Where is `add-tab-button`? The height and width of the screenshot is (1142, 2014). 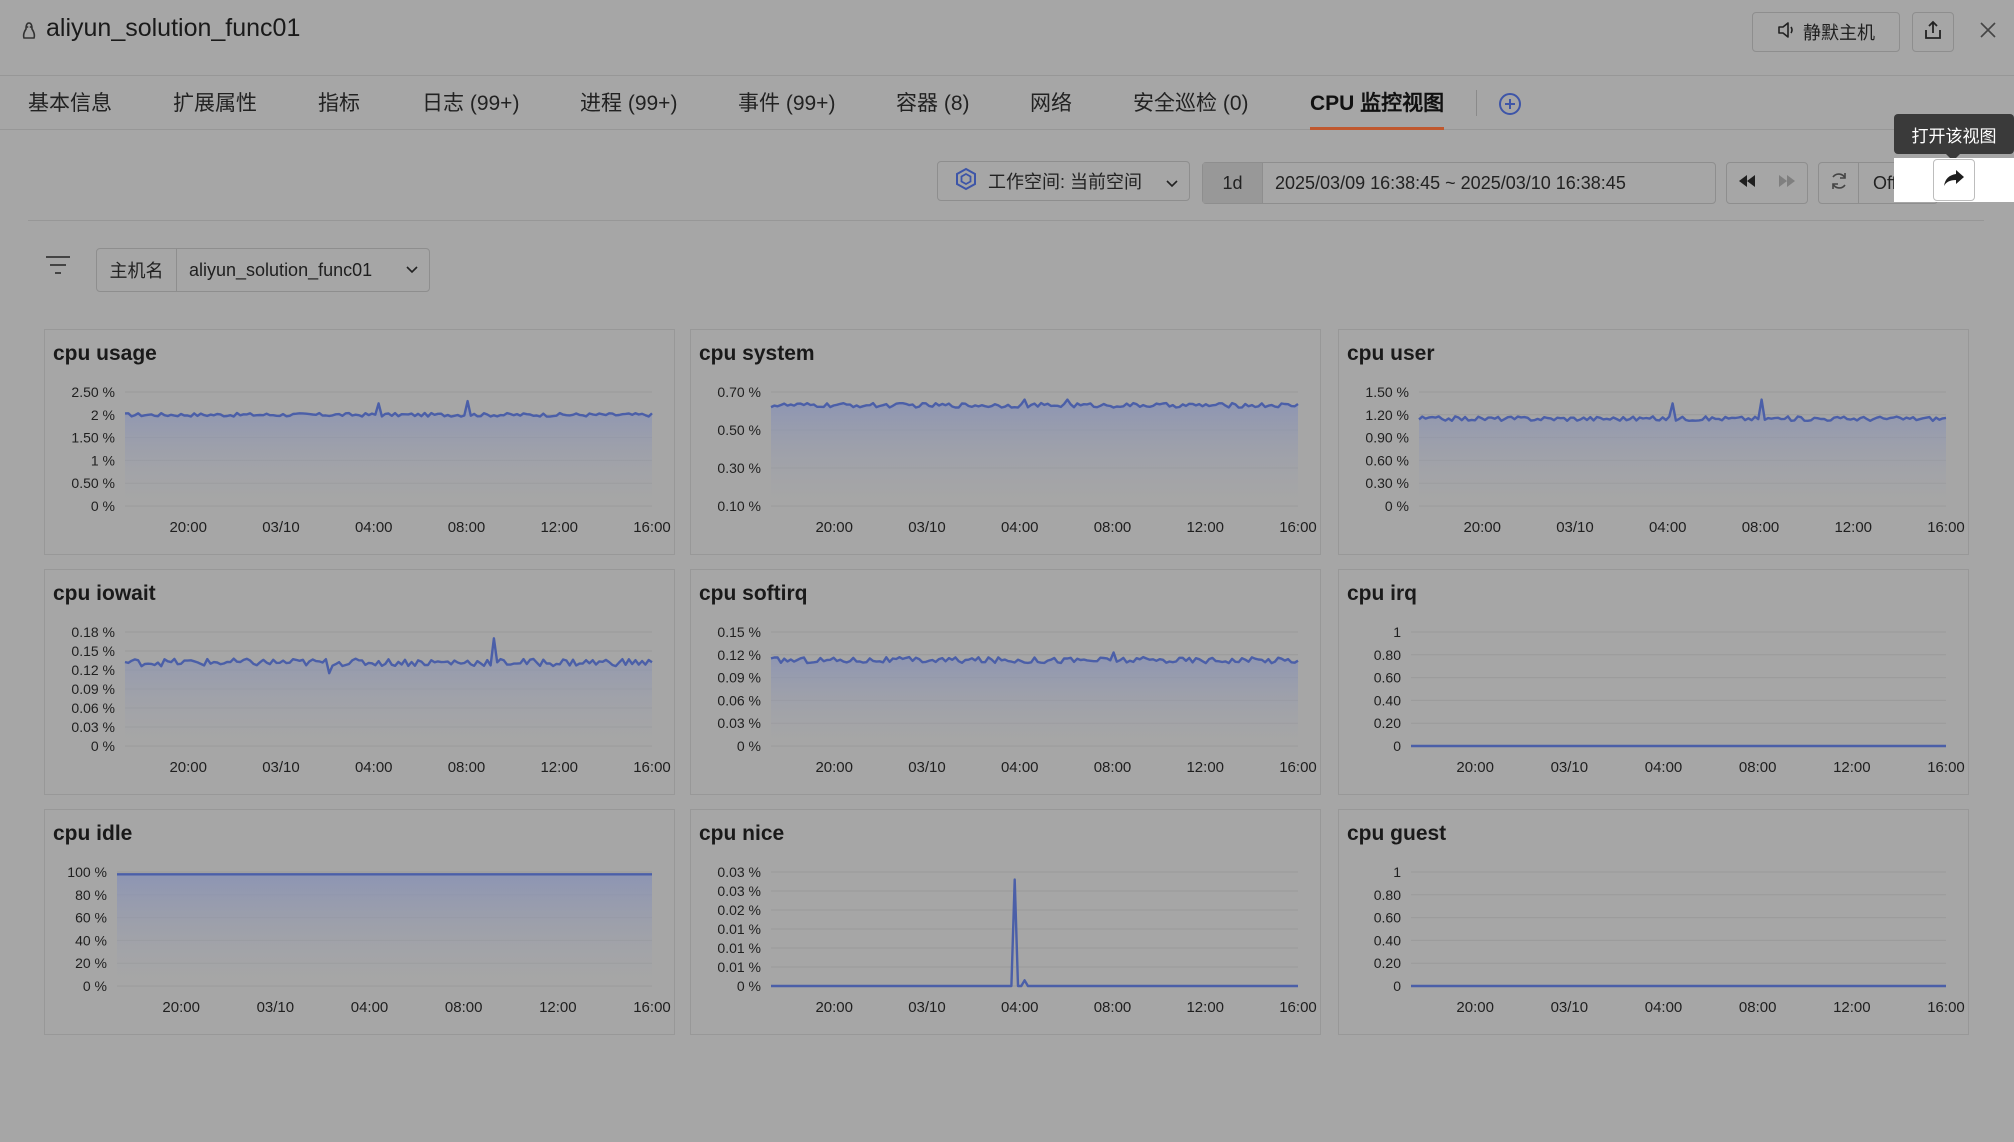
add-tab-button is located at coordinates (1510, 104).